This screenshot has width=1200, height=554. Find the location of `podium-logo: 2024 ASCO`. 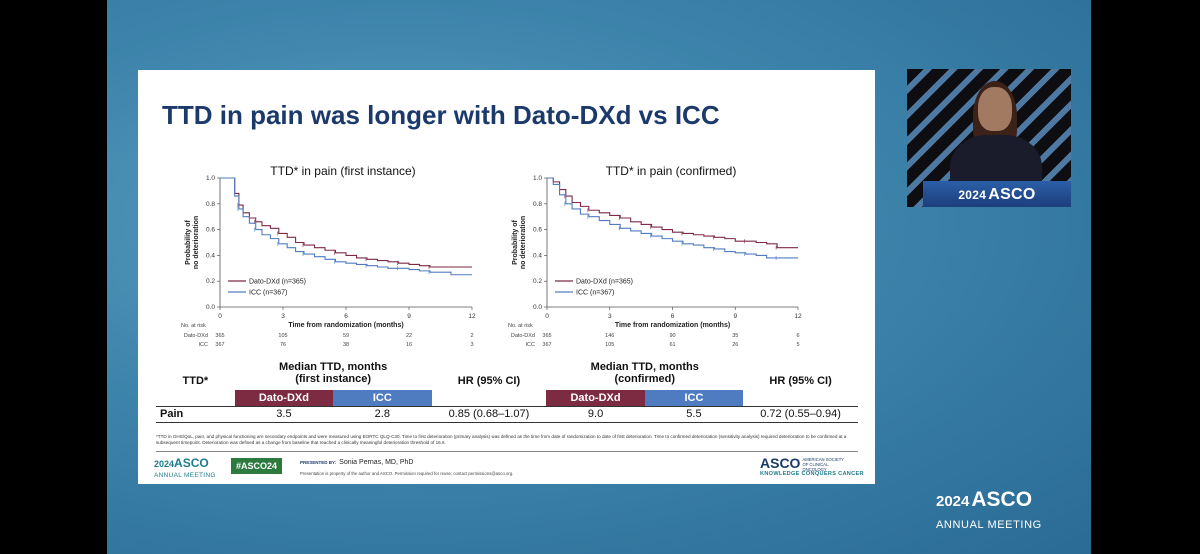

podium-logo: 2024 ASCO is located at coordinates (997, 194).